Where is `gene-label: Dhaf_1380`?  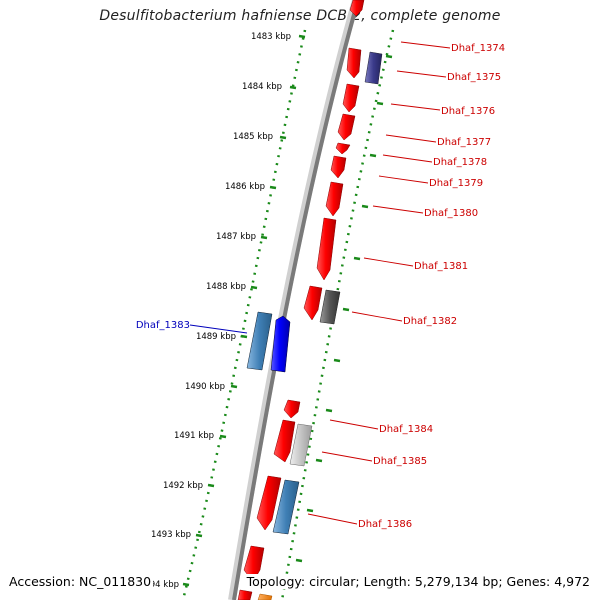 gene-label: Dhaf_1380 is located at coordinates (451, 213).